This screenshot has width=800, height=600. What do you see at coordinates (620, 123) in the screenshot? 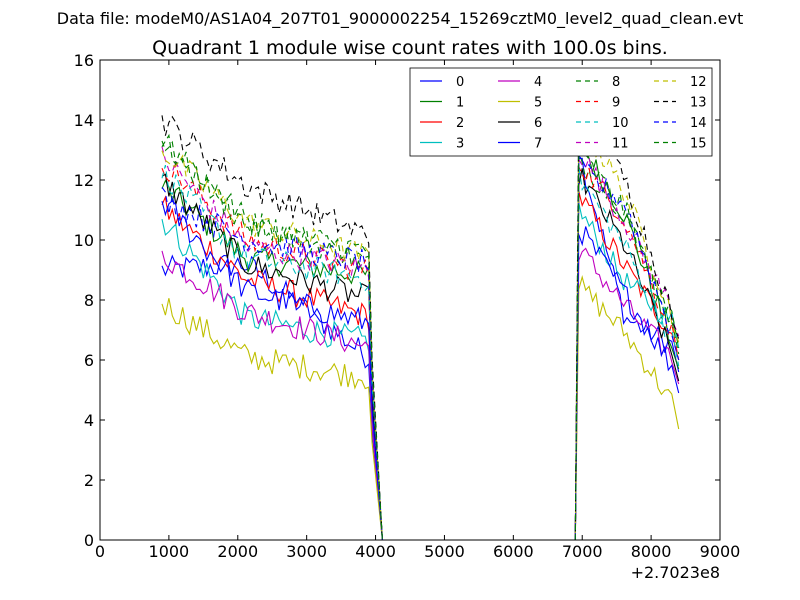
I see `legend-label: 10` at bounding box center [620, 123].